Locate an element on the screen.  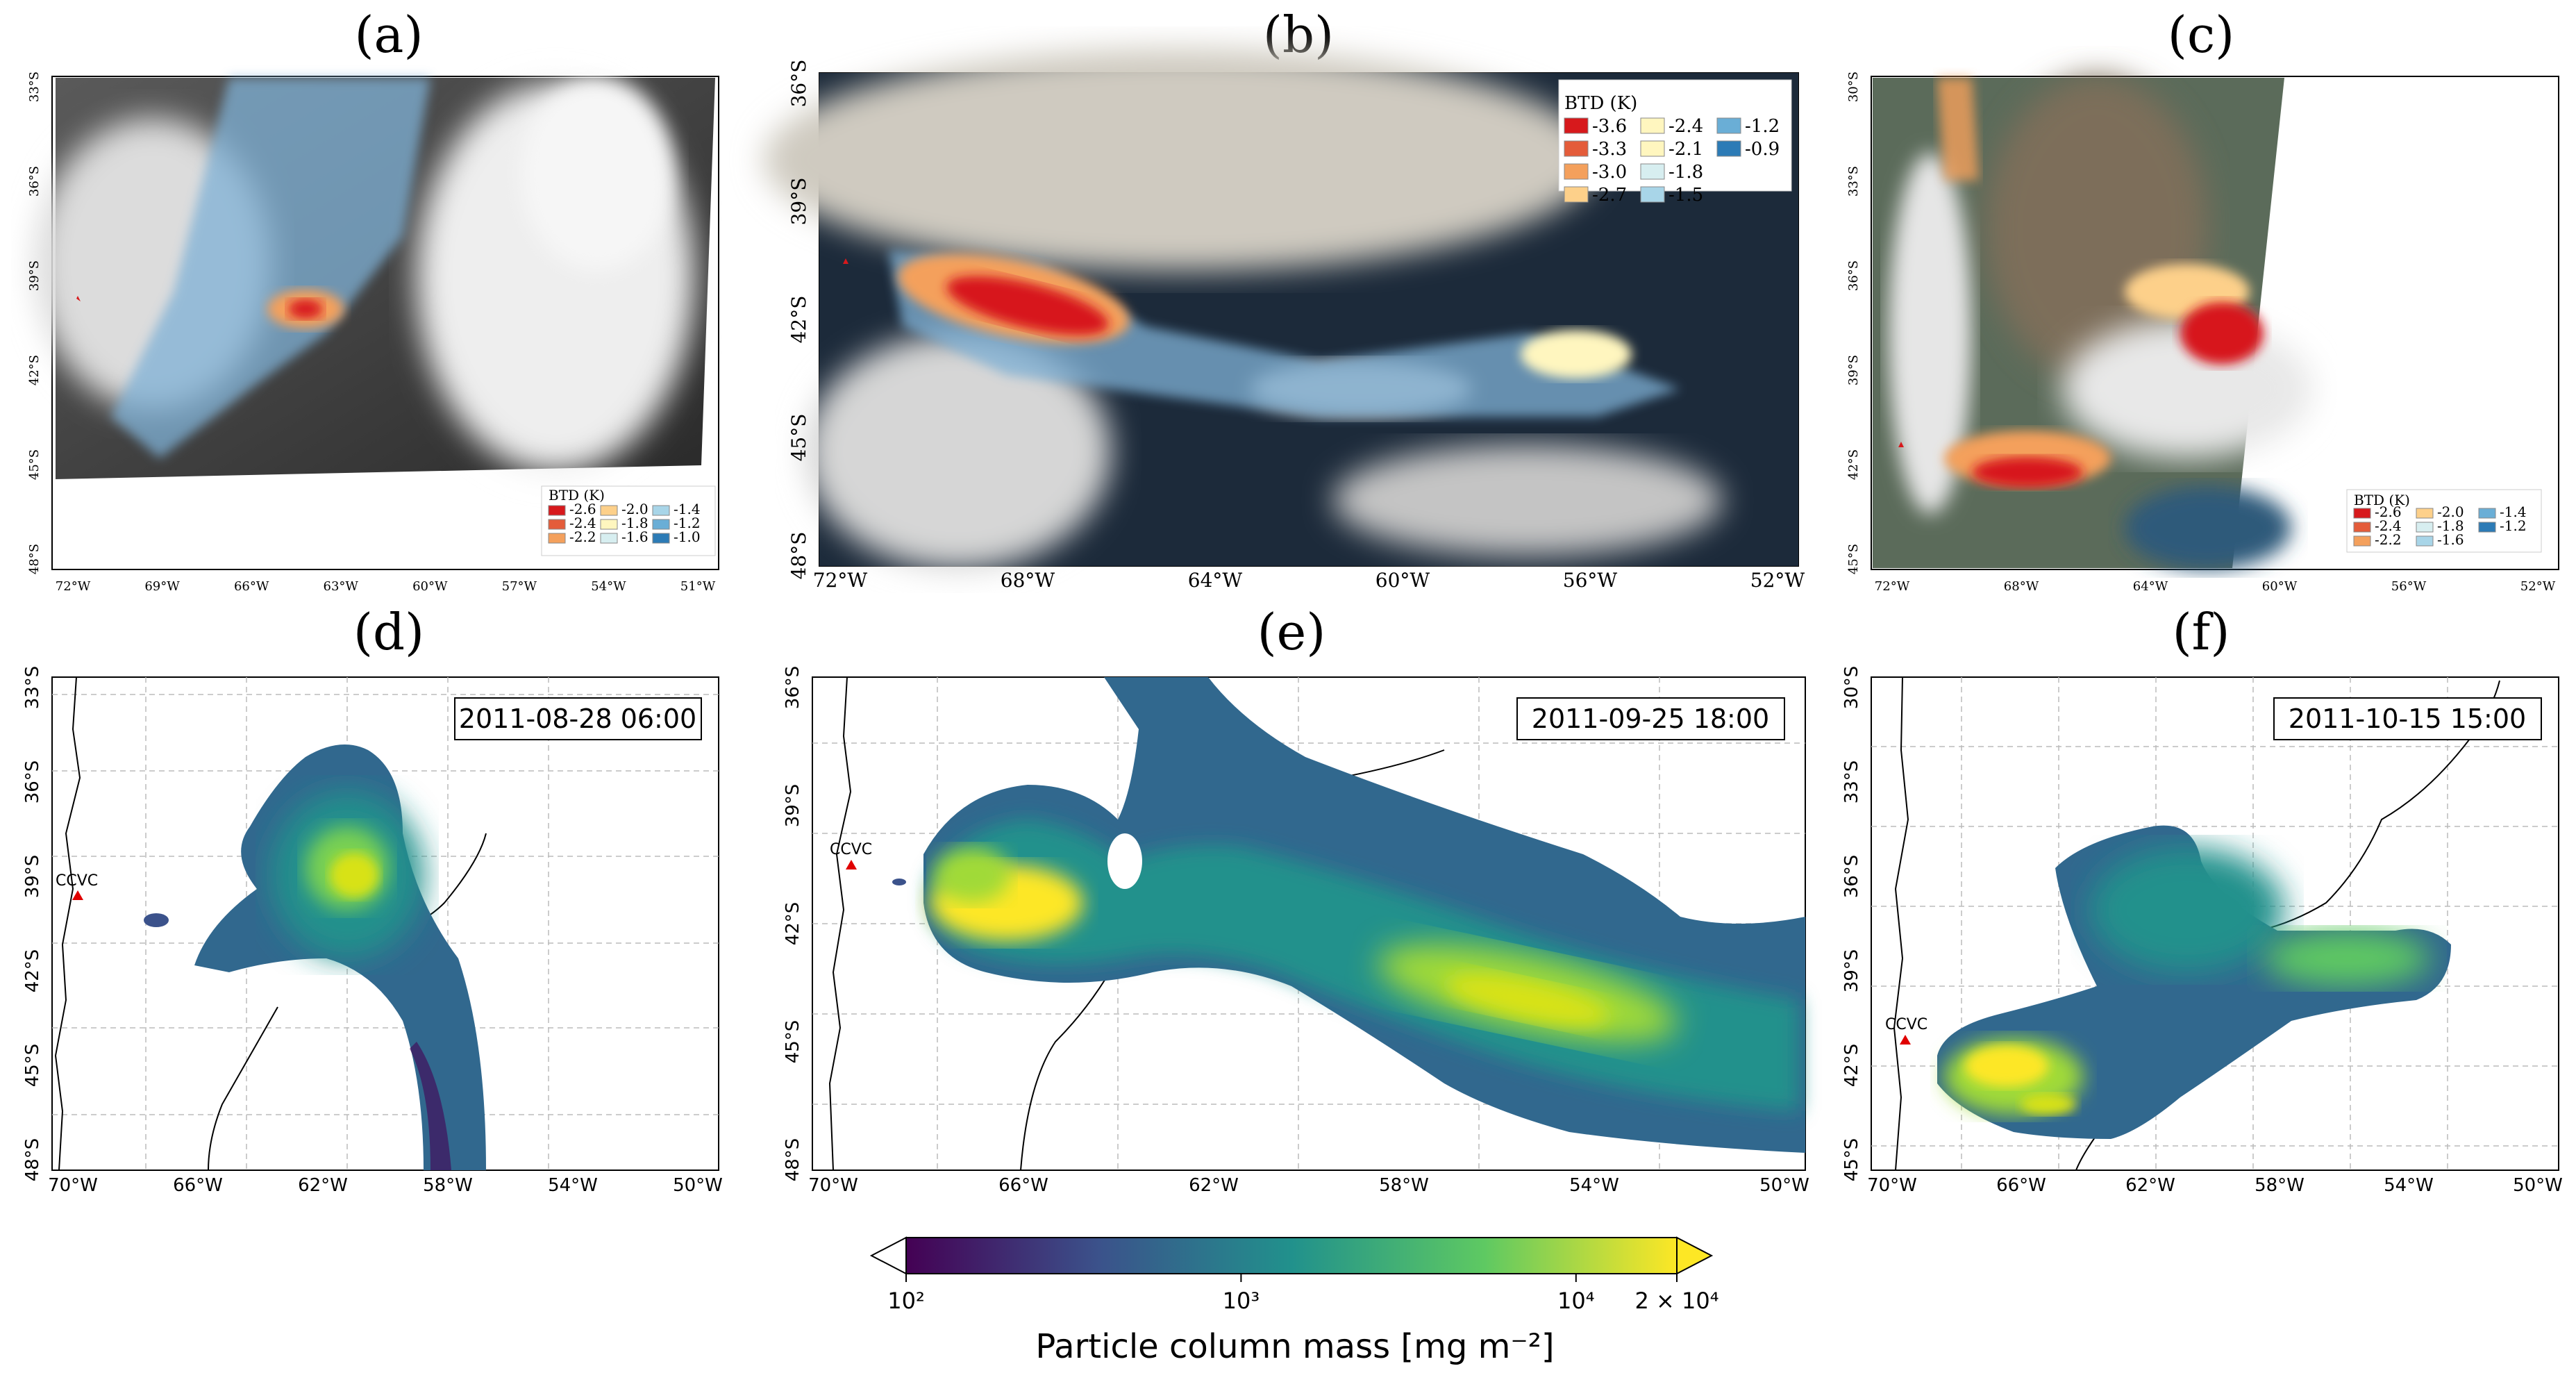
panel-c-lon-tick: 60°W is located at coordinates (2280, 586).